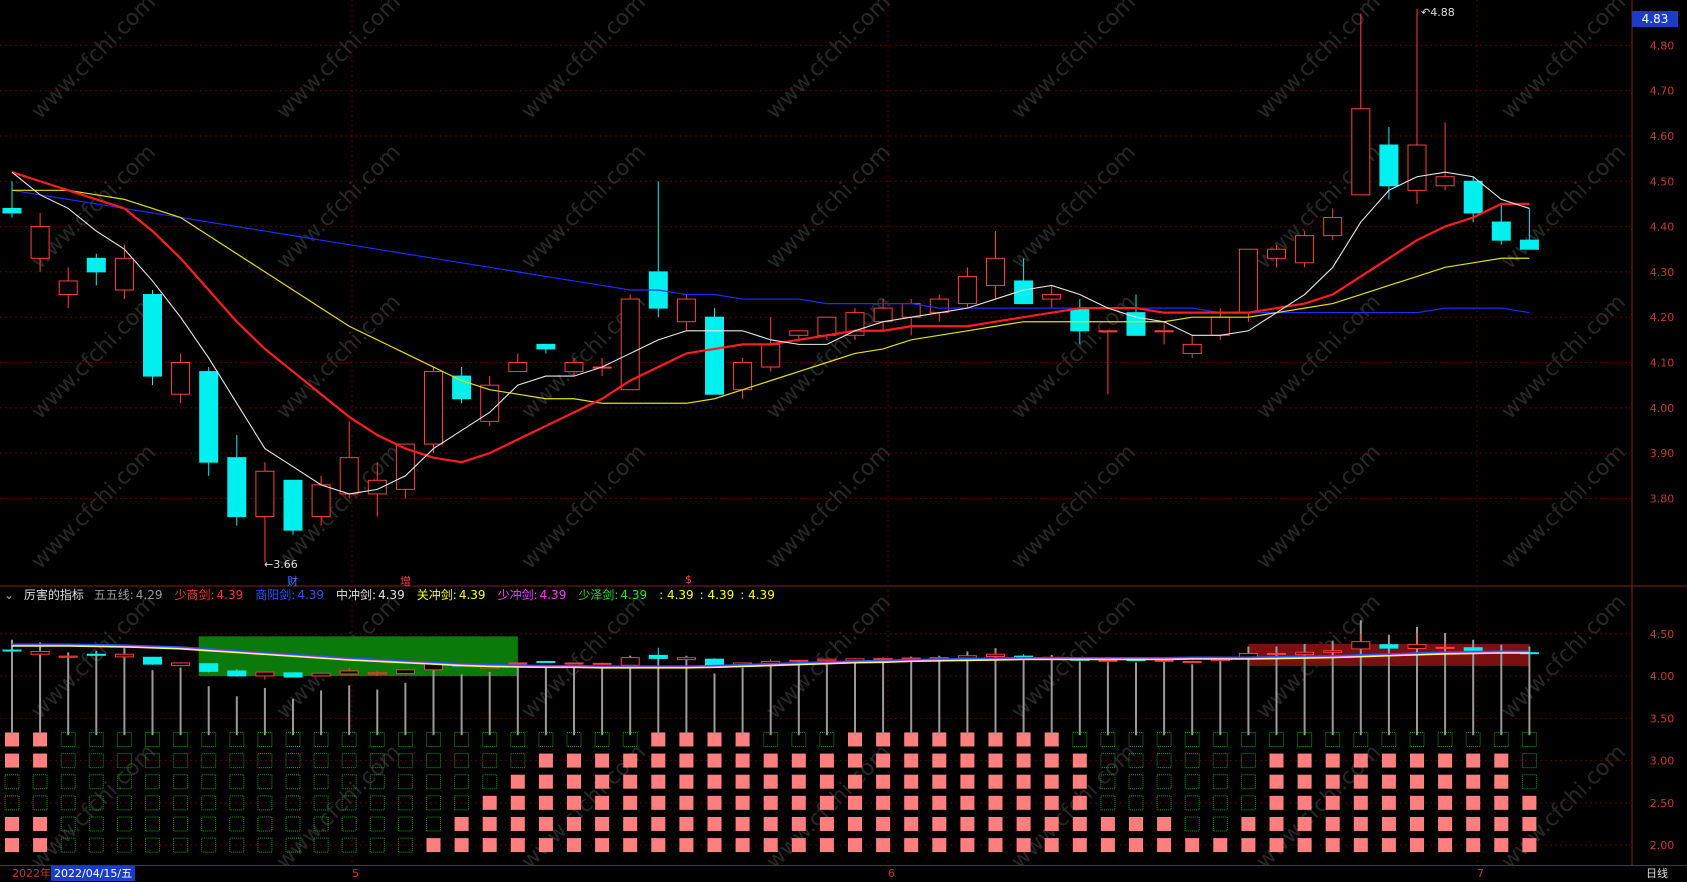 The image size is (1687, 882). Describe the element at coordinates (1662, 408) in the screenshot. I see `price-tick-label: 4.00` at that location.